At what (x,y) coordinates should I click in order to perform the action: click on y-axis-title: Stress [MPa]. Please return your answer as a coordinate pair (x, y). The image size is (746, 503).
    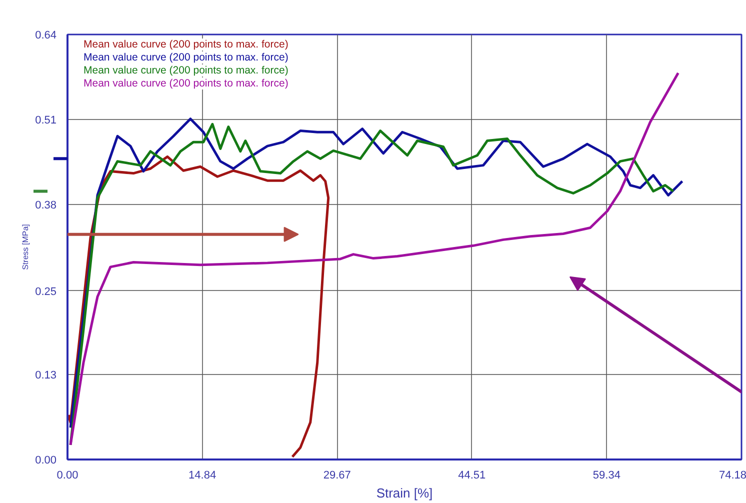
    Looking at the image, I should click on (25, 247).